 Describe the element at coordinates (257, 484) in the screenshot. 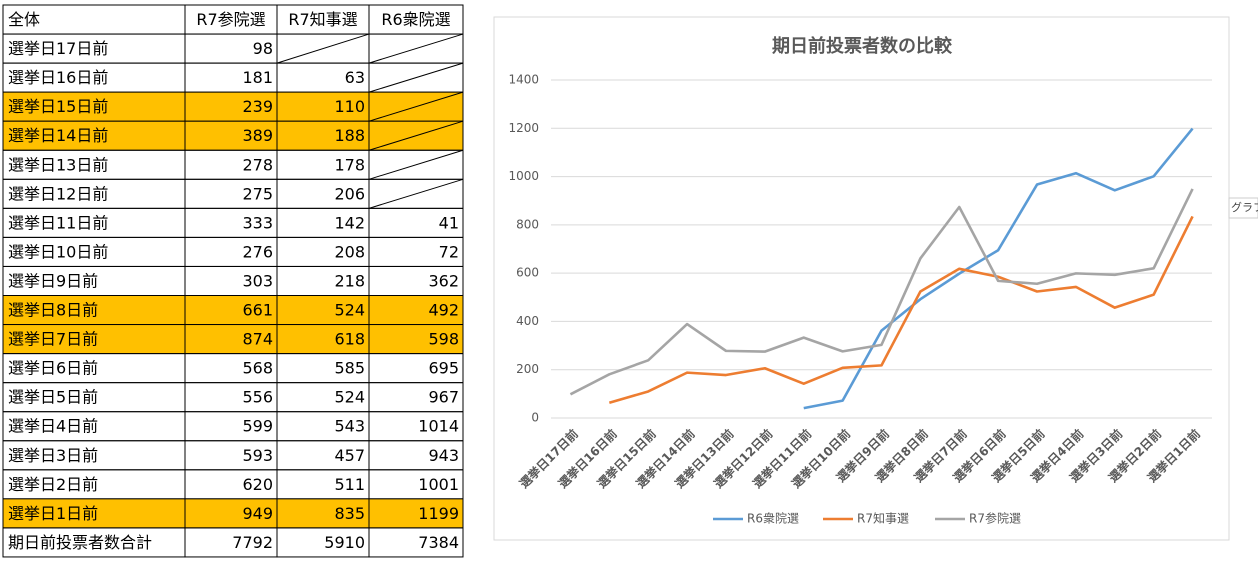

I see `cell-value: 620` at that location.